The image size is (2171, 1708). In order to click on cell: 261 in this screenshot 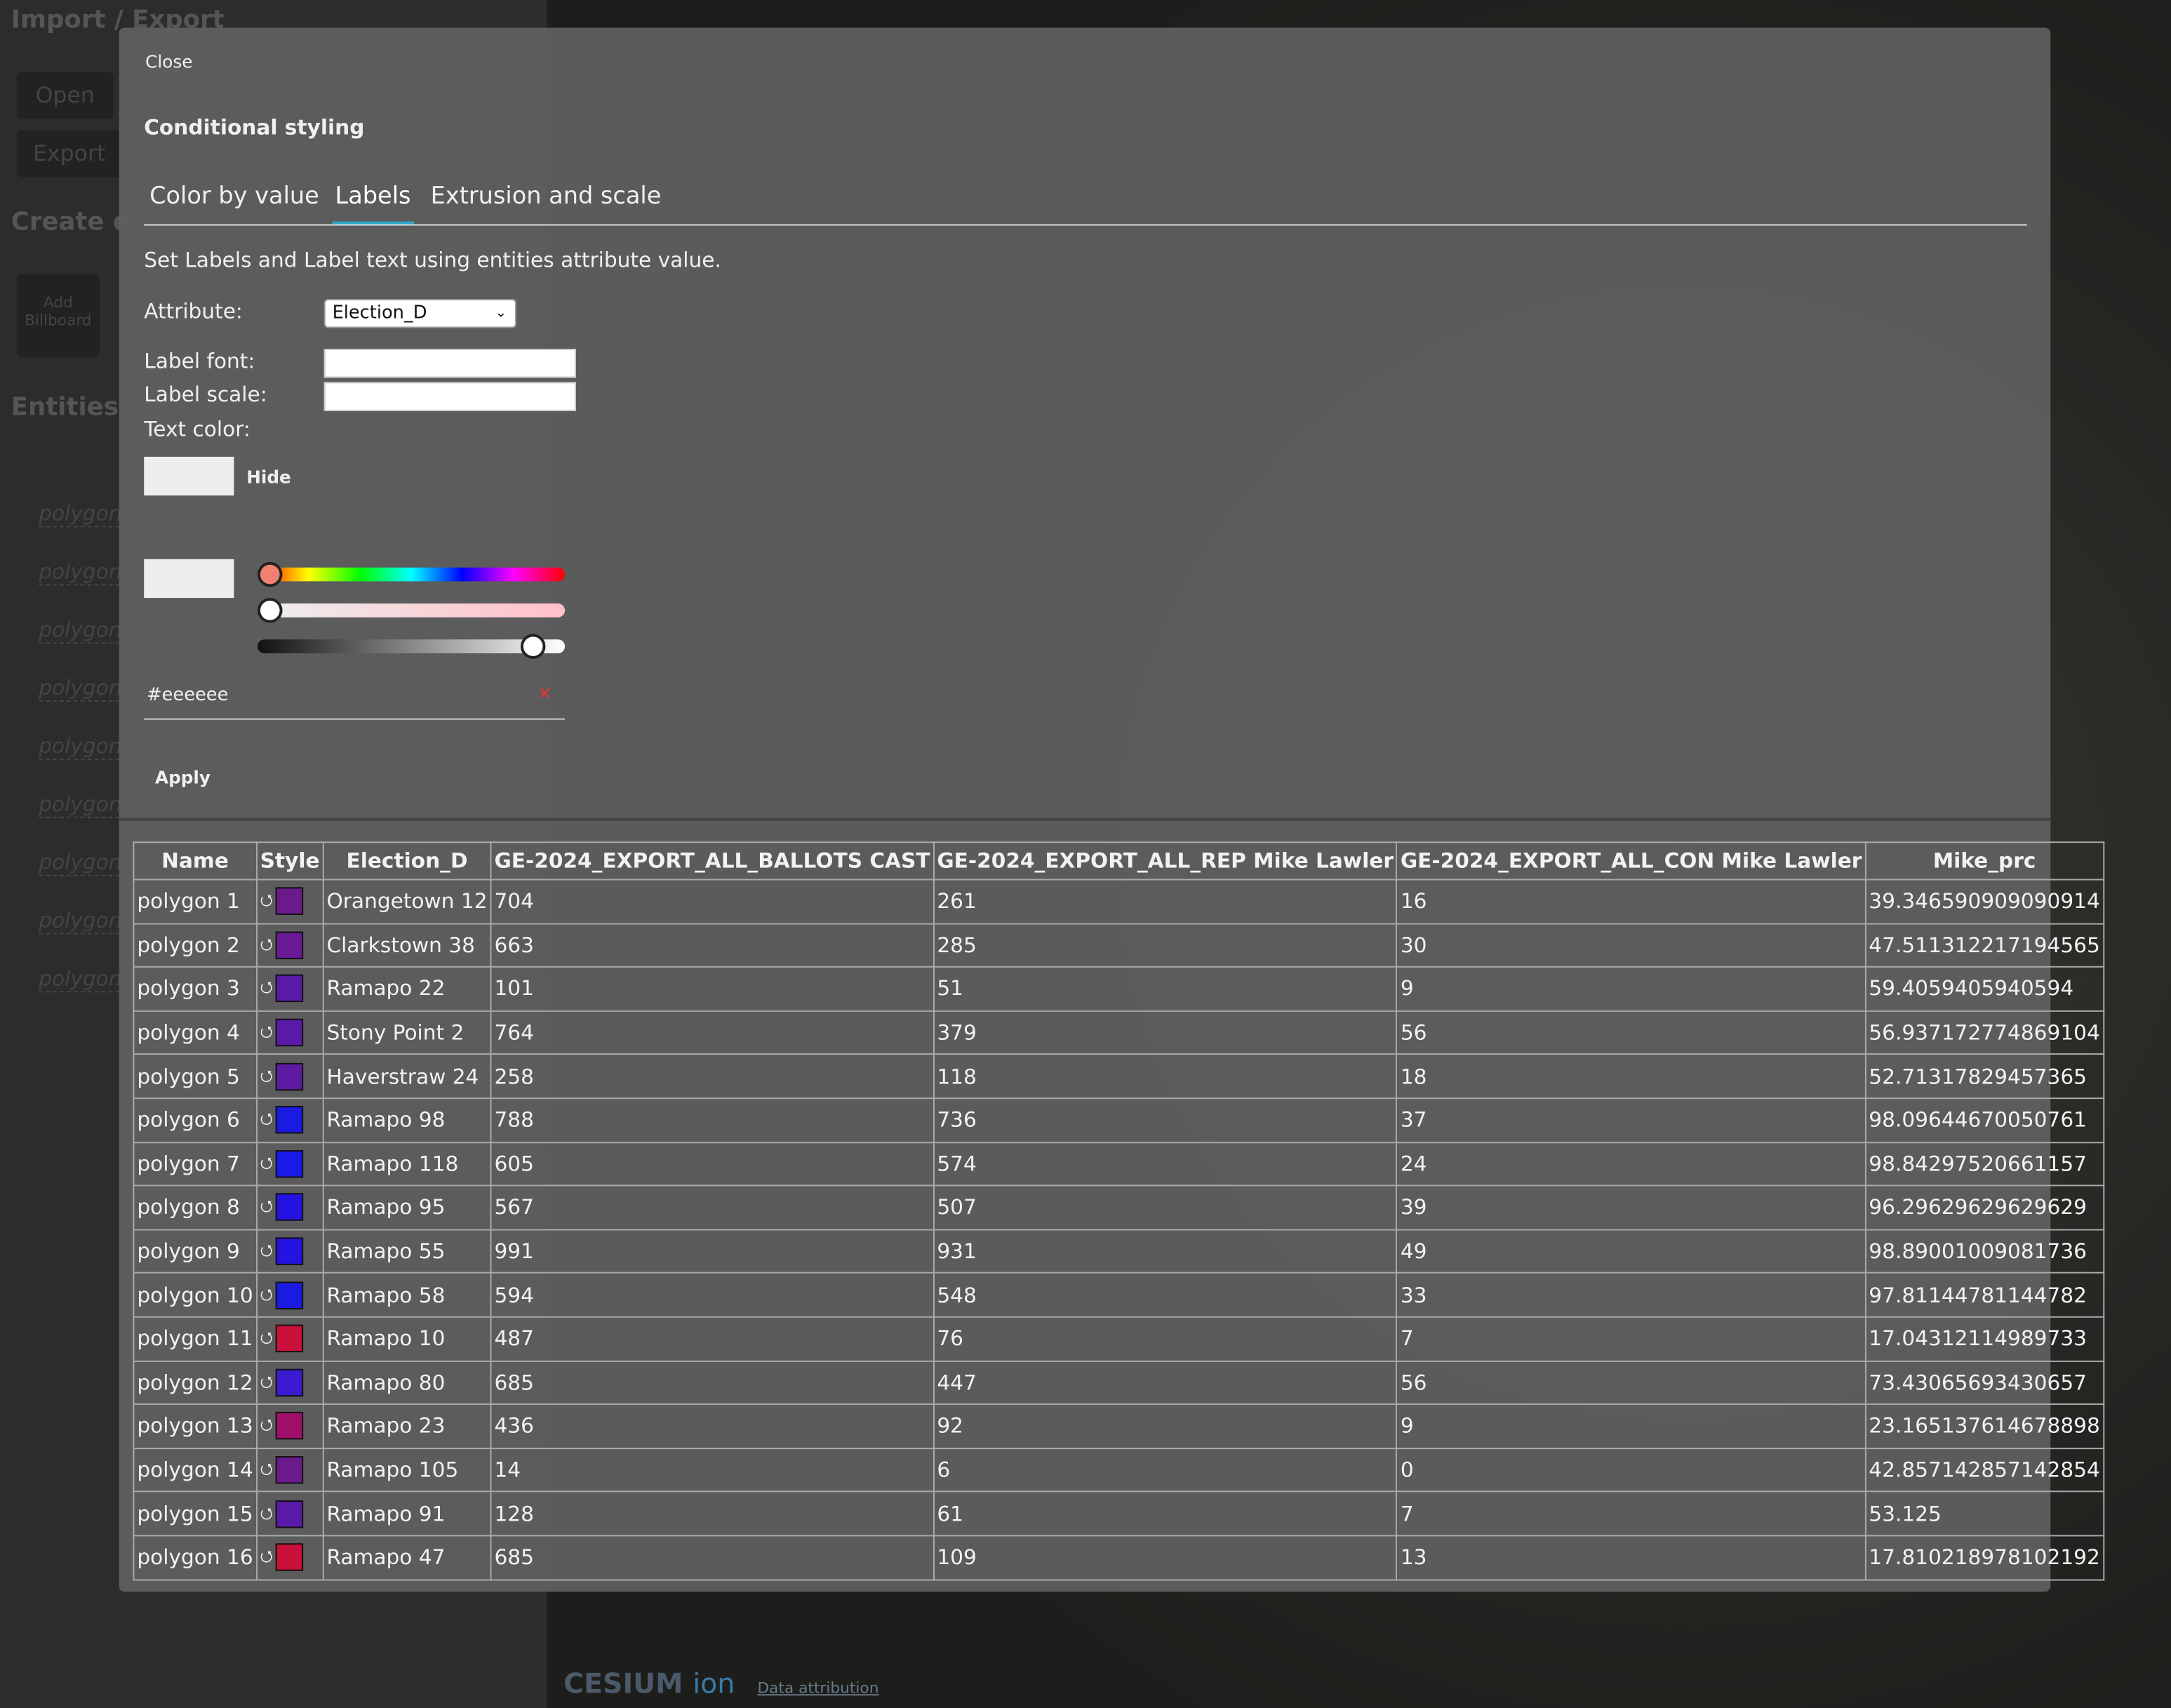, I will do `click(1165, 901)`.